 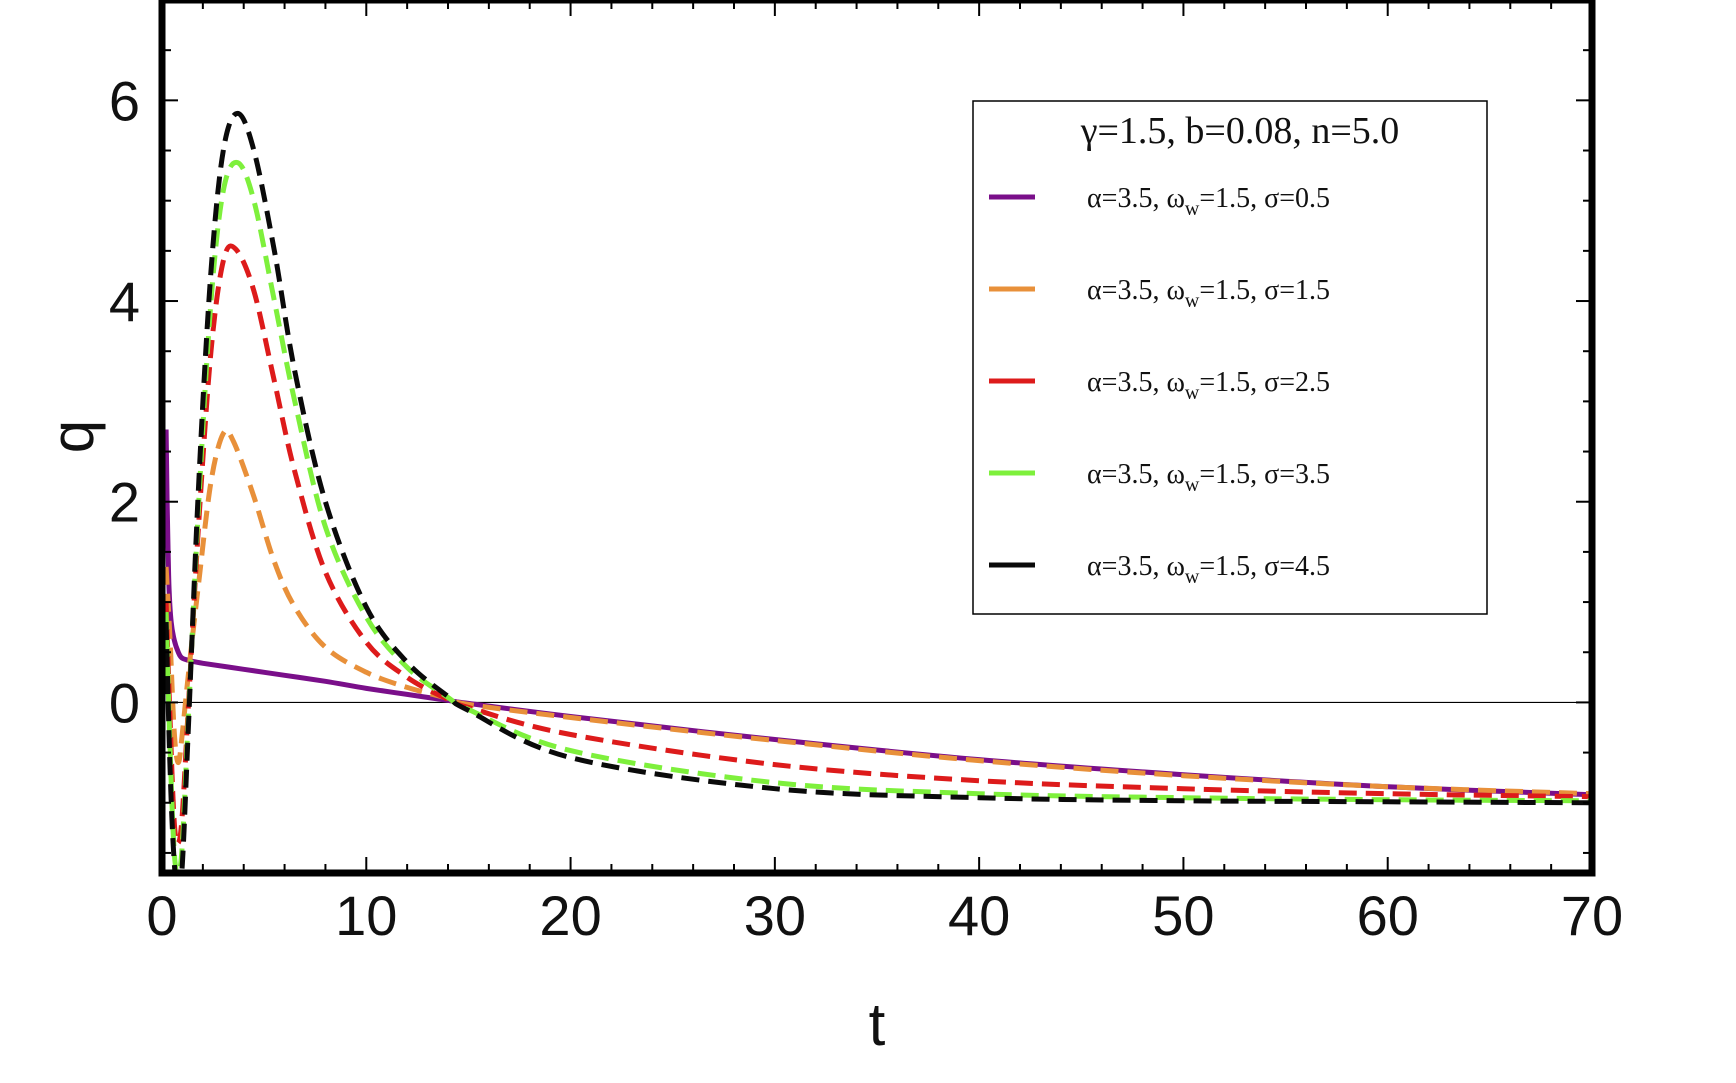 I want to click on legend-entry-3: α=3.5, ωw=1.5, σ=2.5, so click(x=1159, y=385).